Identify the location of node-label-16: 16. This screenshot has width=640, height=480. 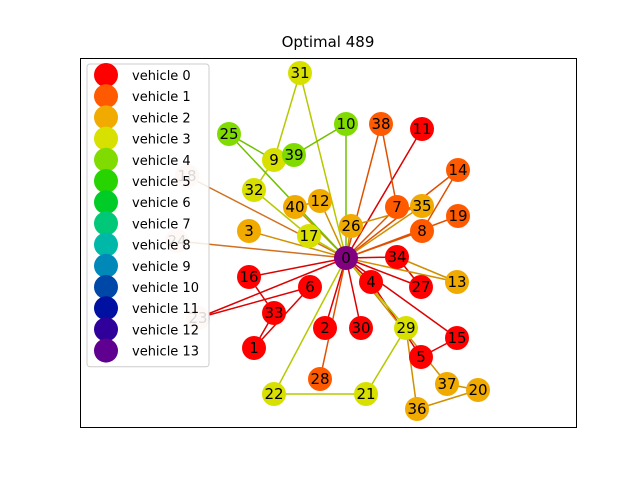
(248, 277).